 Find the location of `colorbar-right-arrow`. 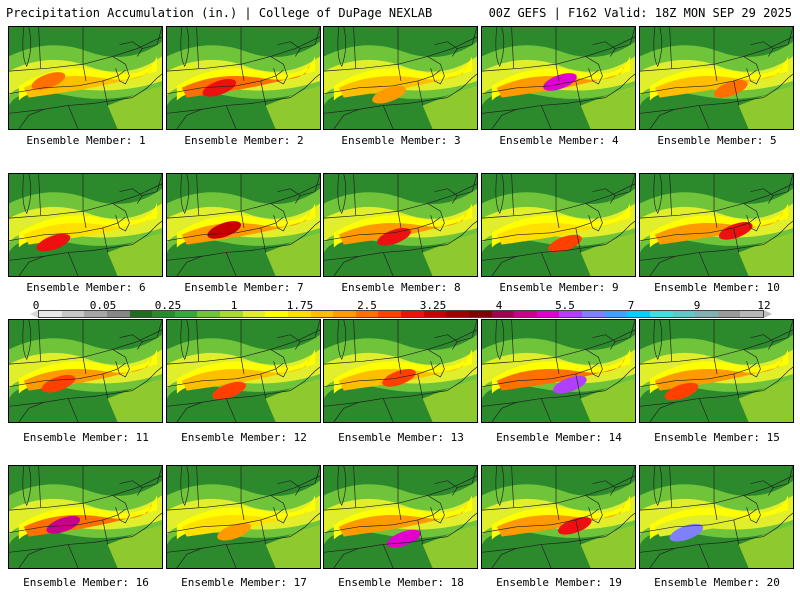

colorbar-right-arrow is located at coordinates (768, 314).